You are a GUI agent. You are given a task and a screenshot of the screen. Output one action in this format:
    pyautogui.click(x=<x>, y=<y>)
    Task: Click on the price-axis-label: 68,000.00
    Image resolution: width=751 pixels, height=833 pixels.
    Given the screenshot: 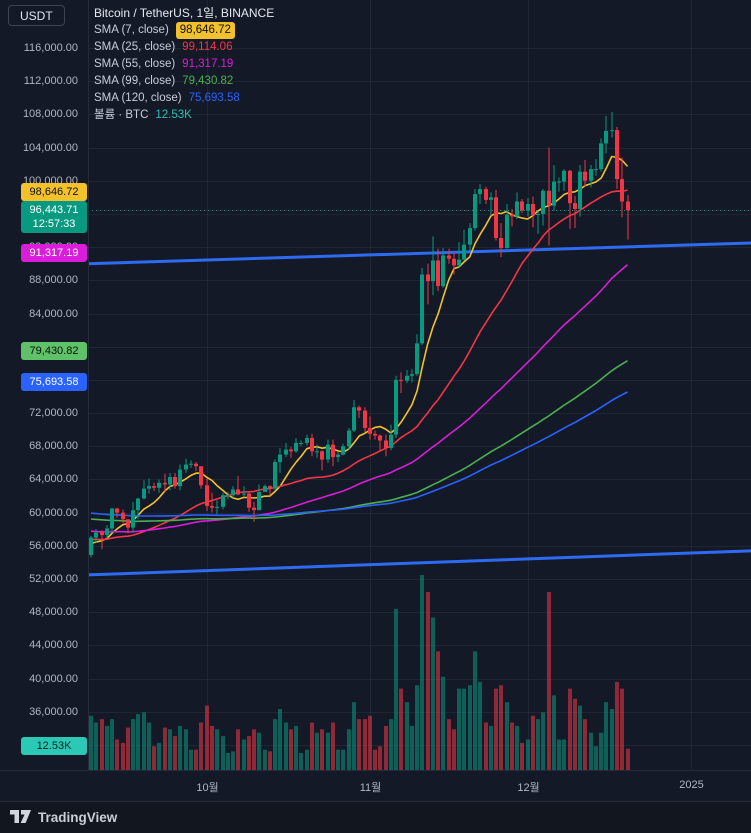 What is the action you would take?
    pyautogui.click(x=53, y=446)
    